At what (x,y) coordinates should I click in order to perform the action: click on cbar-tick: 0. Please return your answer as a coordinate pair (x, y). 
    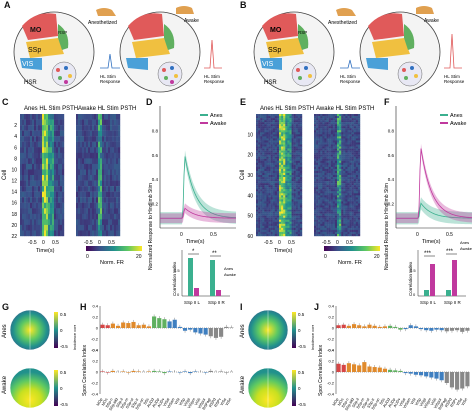
    Looking at the image, I should click on (299, 388).